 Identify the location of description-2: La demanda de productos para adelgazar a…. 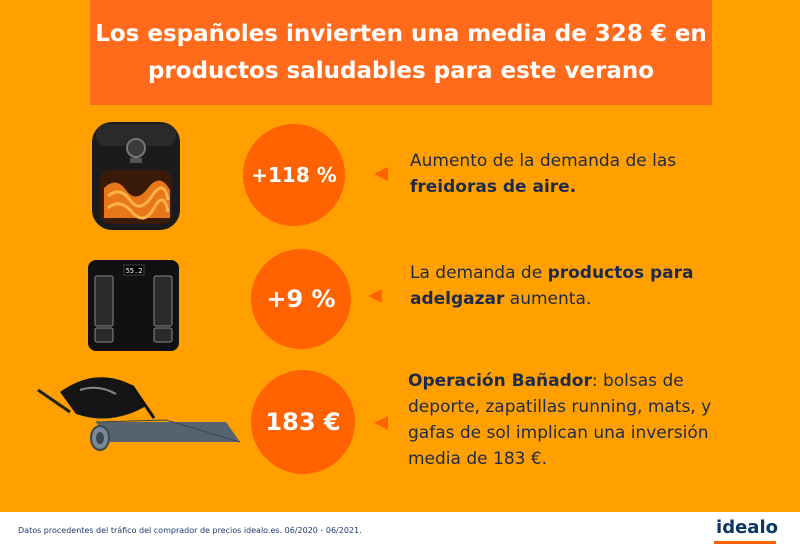
(590, 286).